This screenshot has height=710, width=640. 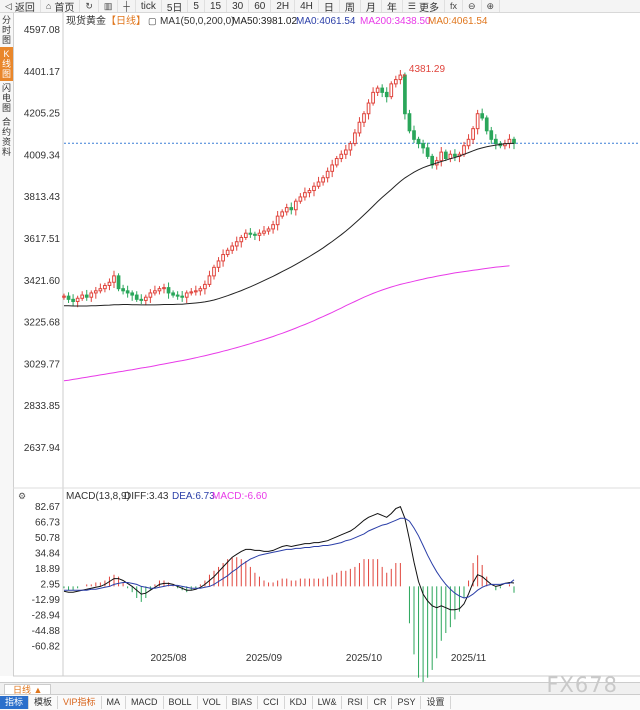 I want to click on macd-header-item-0: MACD(13,8,9), so click(x=98, y=496).